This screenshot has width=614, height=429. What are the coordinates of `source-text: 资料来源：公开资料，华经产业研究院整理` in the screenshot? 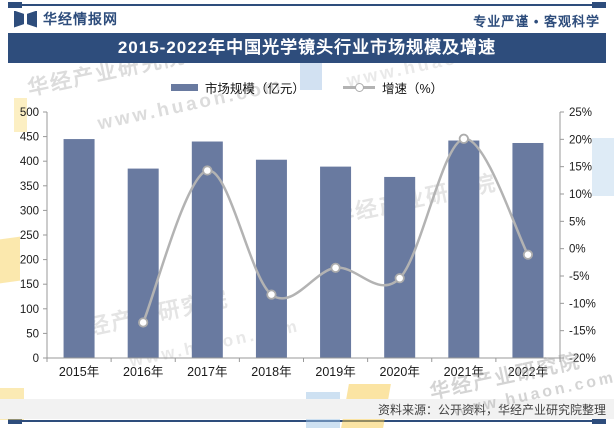 It's located at (491, 410).